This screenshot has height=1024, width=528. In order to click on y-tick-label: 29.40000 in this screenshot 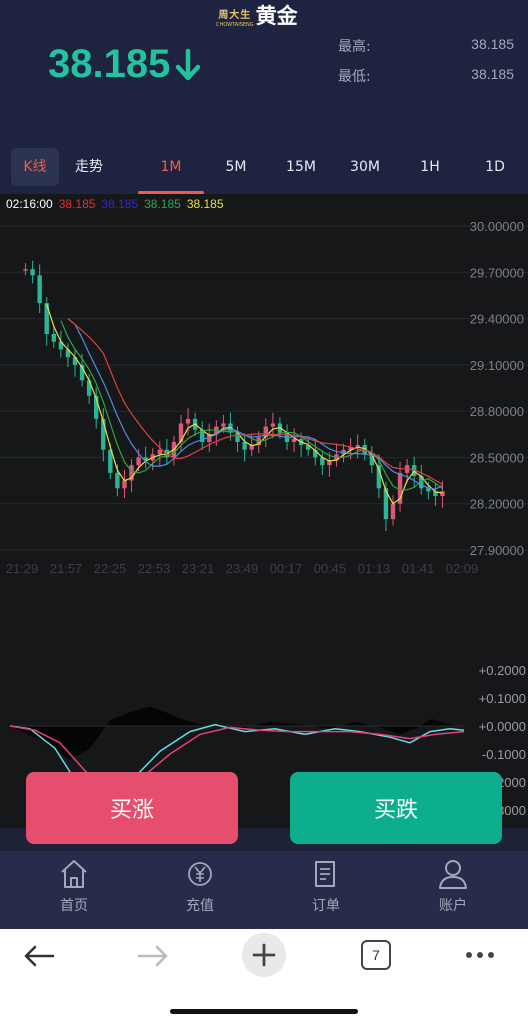, I will do `click(497, 319)`.